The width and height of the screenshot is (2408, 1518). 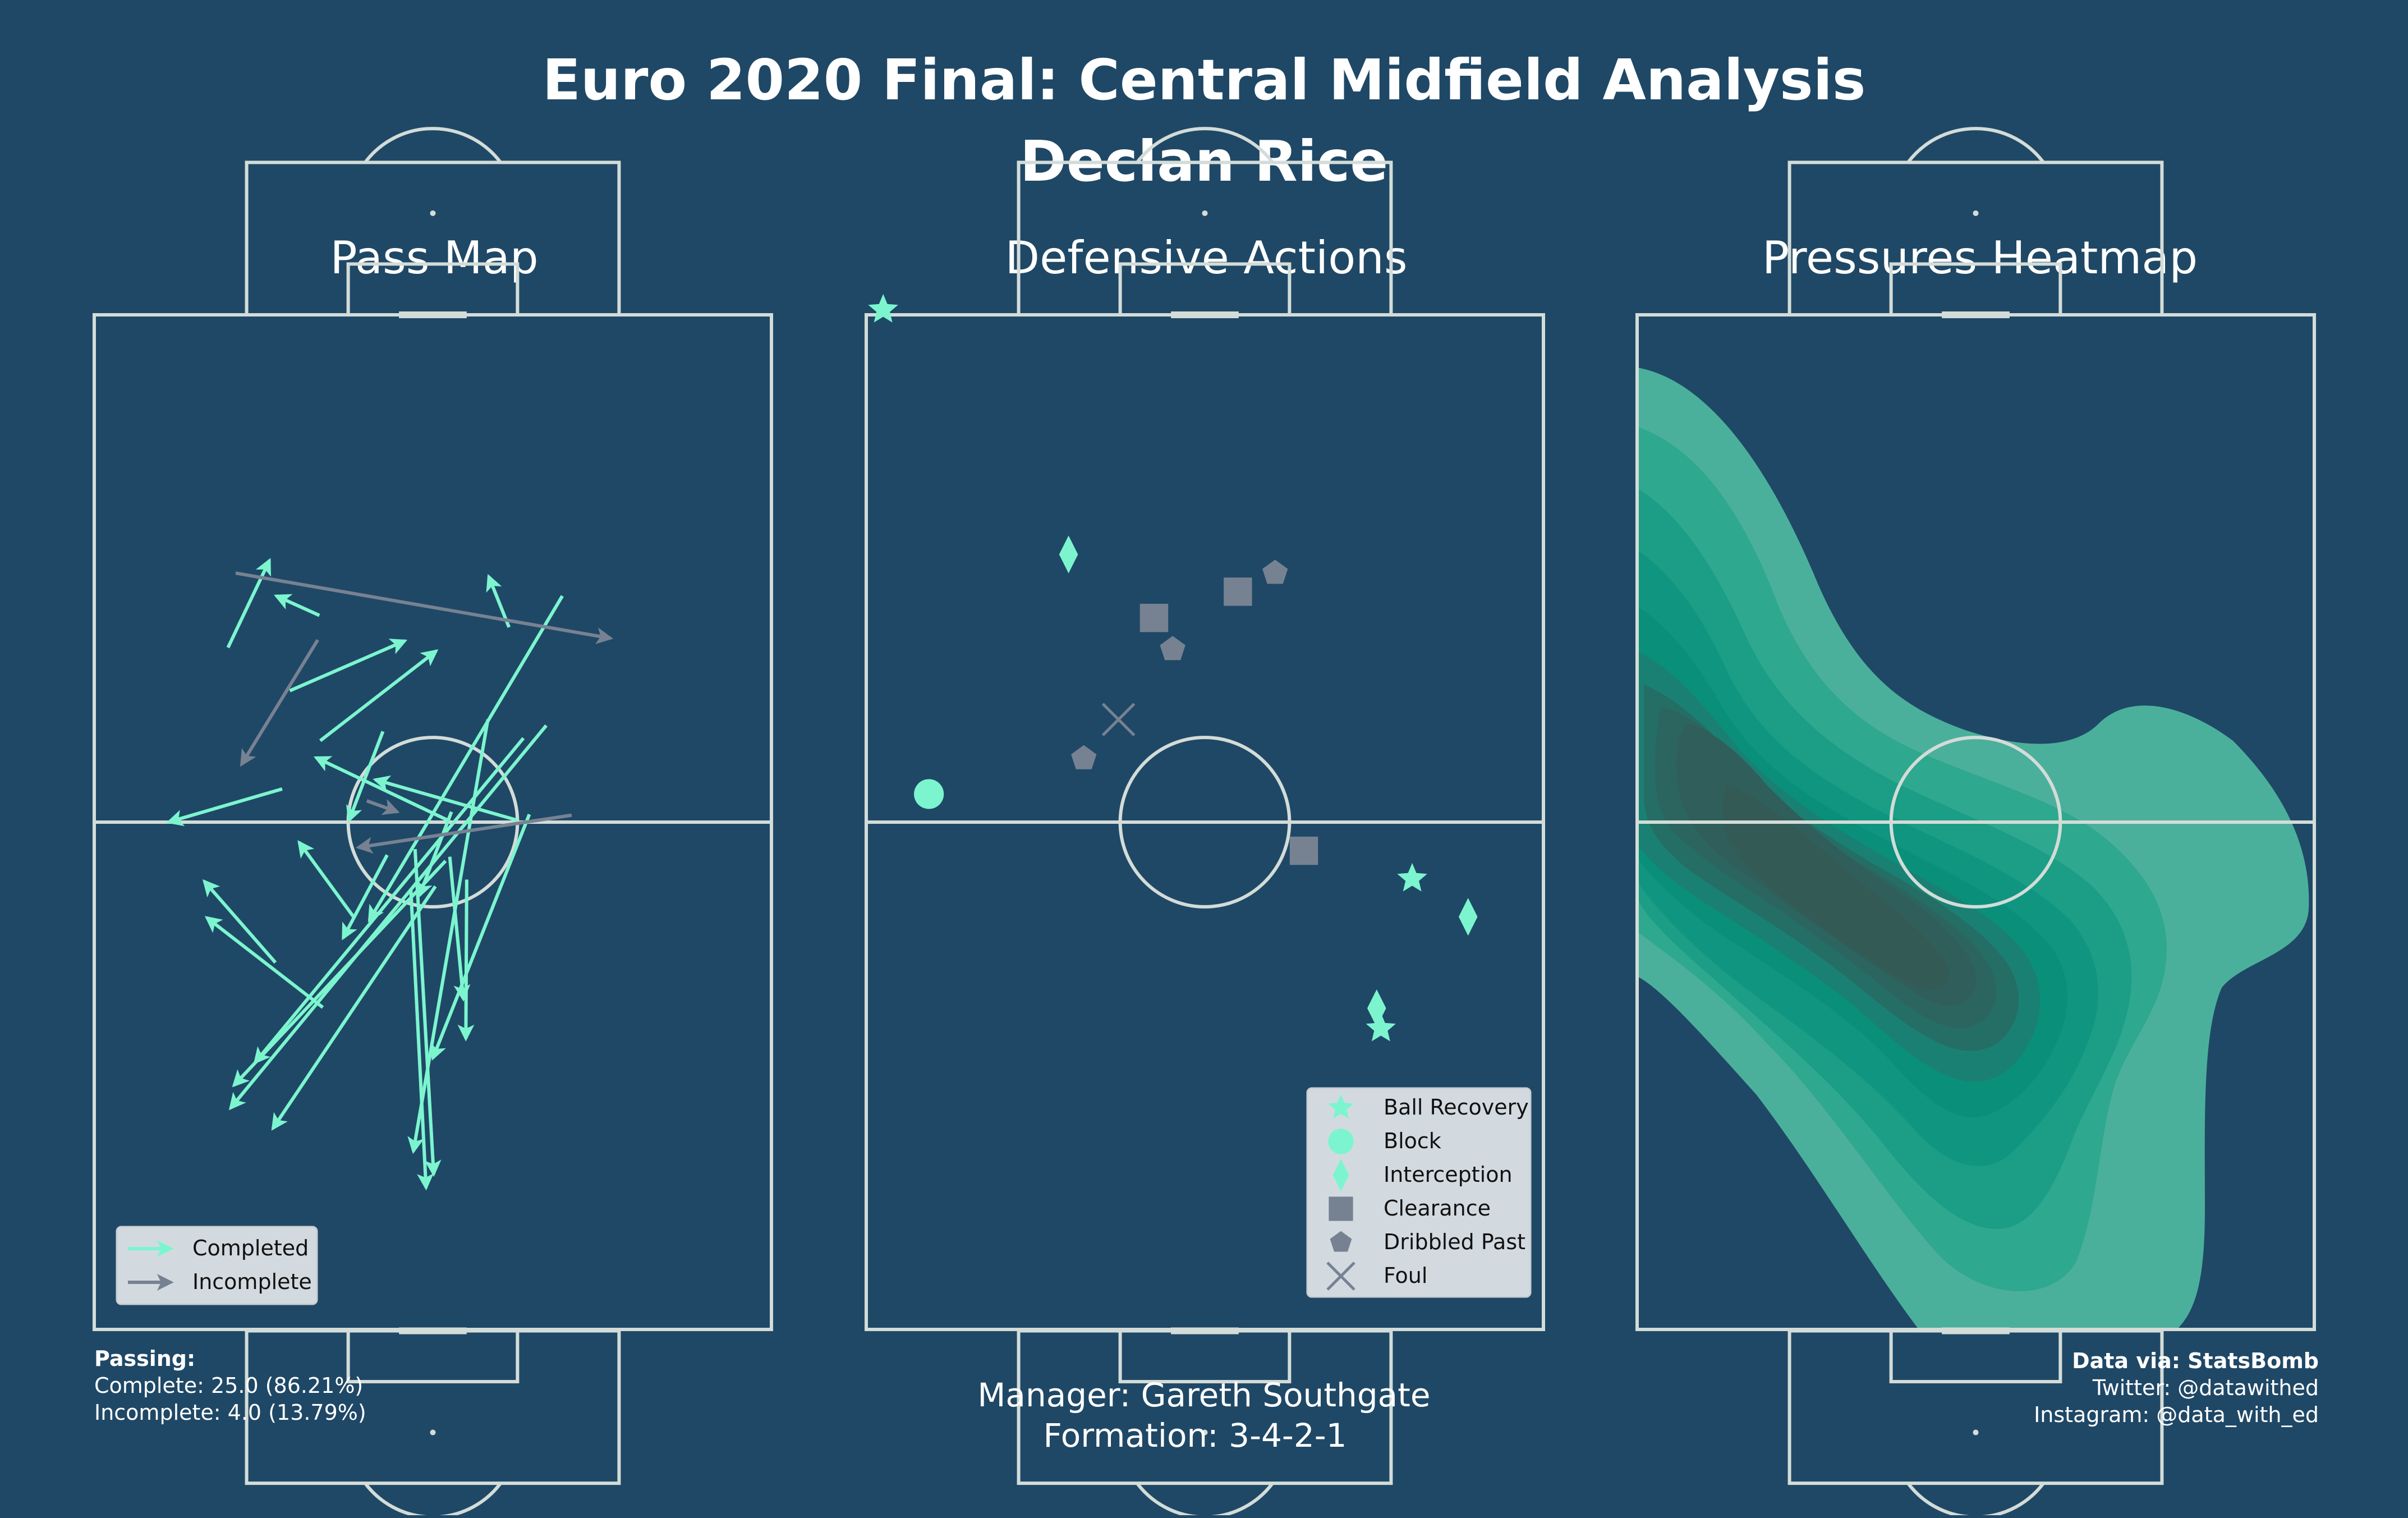 I want to click on legend-incomplete-label: Incomplete, so click(x=252, y=1281).